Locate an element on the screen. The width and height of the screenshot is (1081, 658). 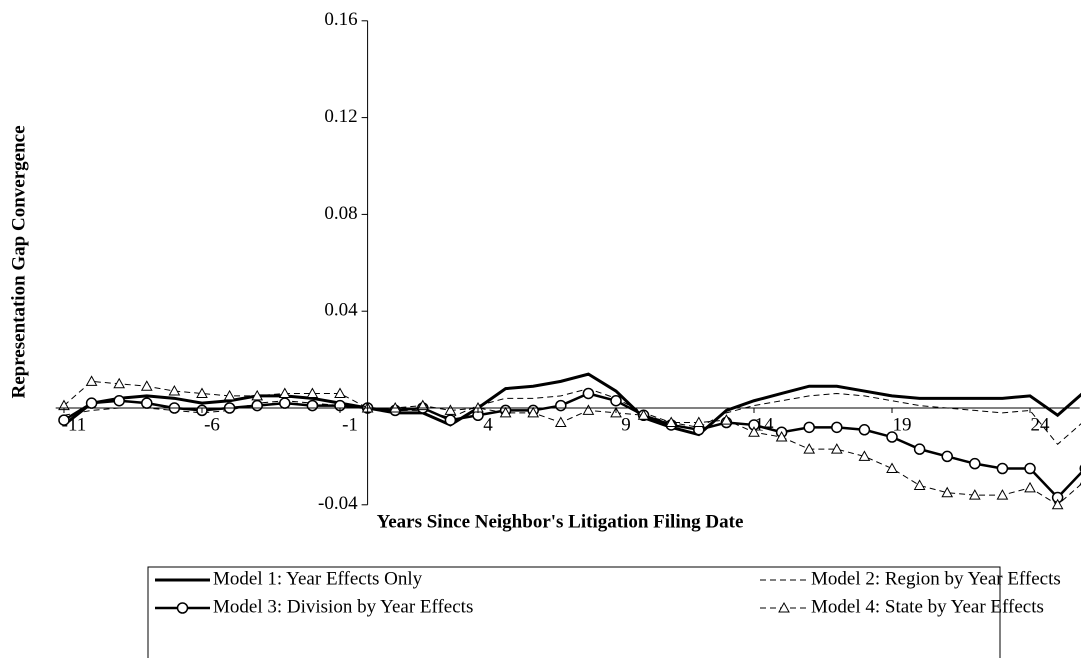
x-tick-label: 9 is located at coordinates (626, 424).